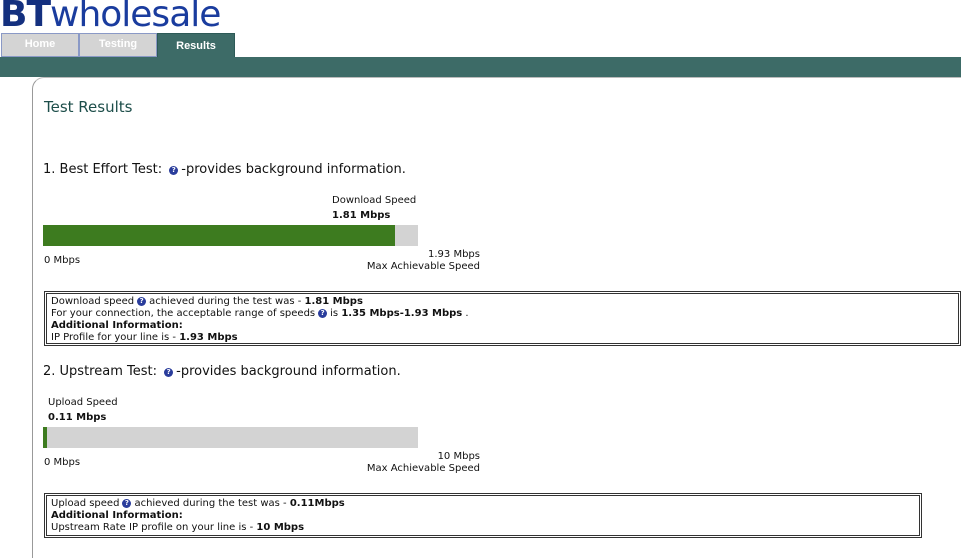 The height and width of the screenshot is (558, 961). I want to click on tab: Testing, so click(118, 45).